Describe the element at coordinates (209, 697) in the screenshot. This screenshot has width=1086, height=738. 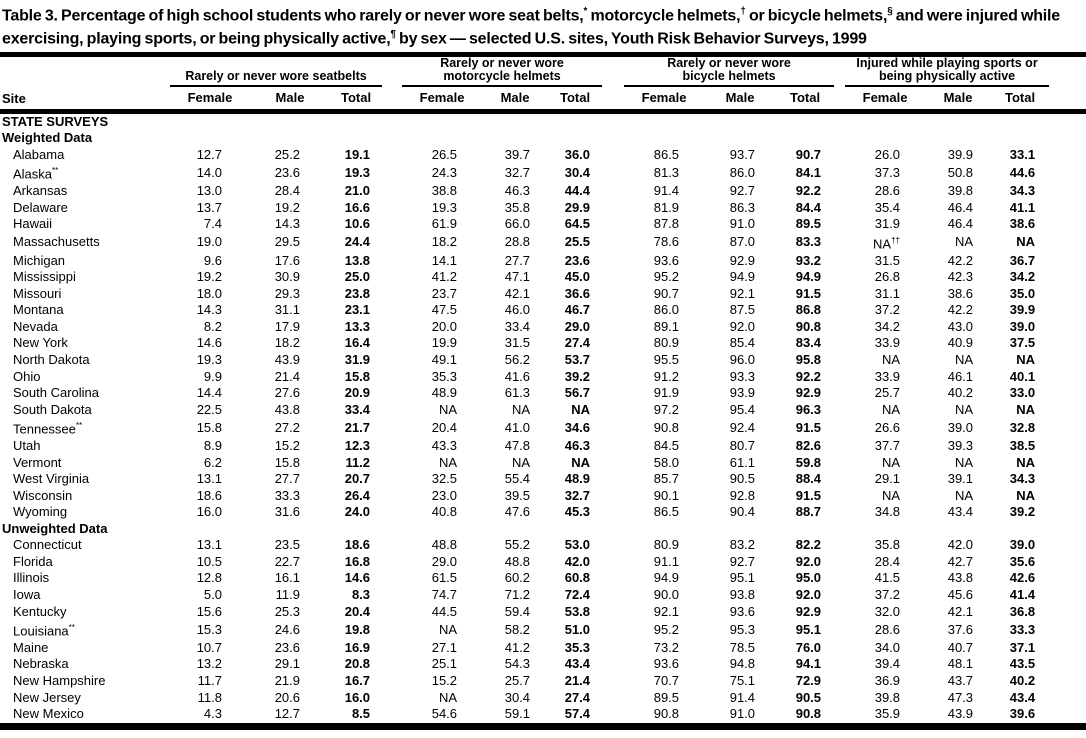
I see `value-cell: 11.8` at that location.